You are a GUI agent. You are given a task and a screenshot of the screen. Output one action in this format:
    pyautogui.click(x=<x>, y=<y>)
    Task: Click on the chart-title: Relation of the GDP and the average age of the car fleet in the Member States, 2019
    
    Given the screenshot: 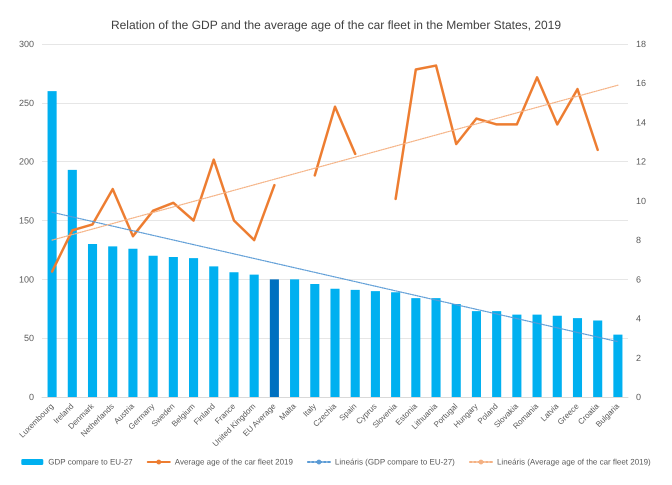 What is the action you would take?
    pyautogui.click(x=336, y=25)
    